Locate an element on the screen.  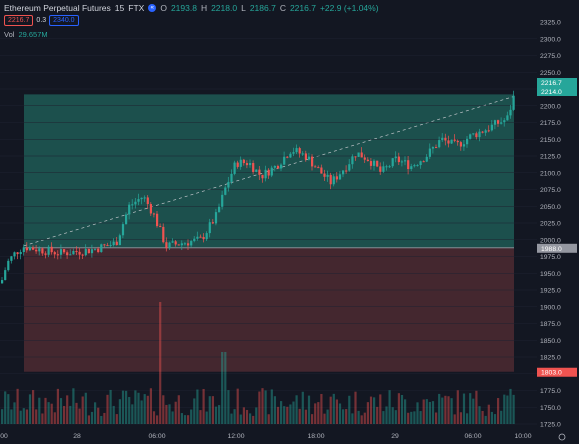
price-tick: 2325.0 is located at coordinates (550, 23).